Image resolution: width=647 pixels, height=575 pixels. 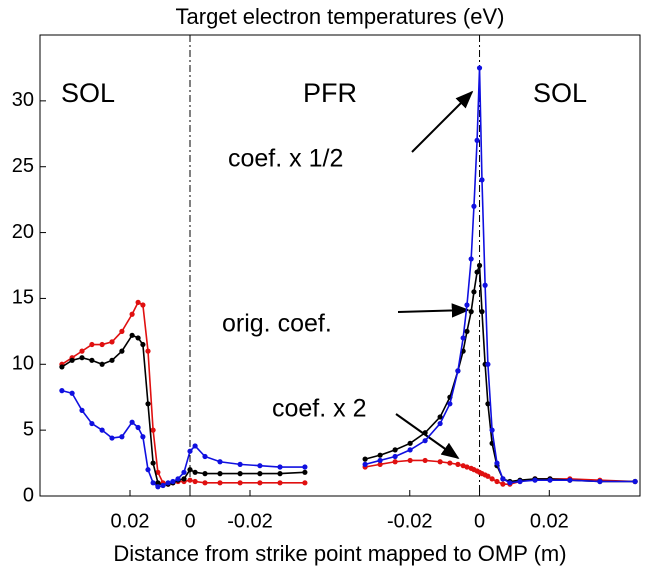 I want to click on y-tick-label: 5, so click(x=28, y=429).